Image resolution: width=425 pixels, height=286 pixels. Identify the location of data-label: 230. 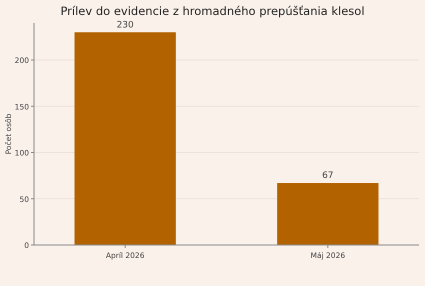
(125, 25).